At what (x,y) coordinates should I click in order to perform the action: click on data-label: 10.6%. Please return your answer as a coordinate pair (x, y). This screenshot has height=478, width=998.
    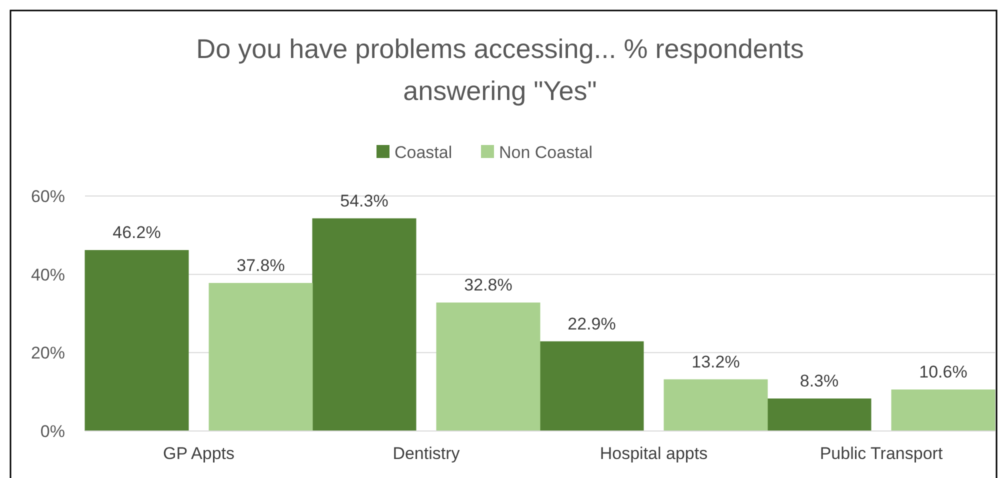
    Looking at the image, I should click on (943, 372).